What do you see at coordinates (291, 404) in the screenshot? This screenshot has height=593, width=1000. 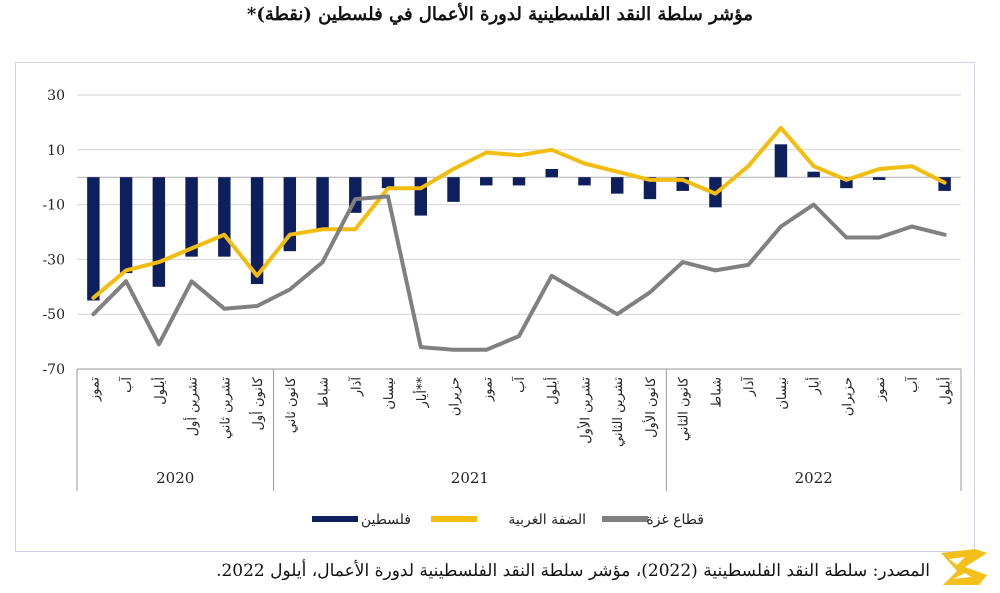 I see `x-tick-label: كانون ثاني` at bounding box center [291, 404].